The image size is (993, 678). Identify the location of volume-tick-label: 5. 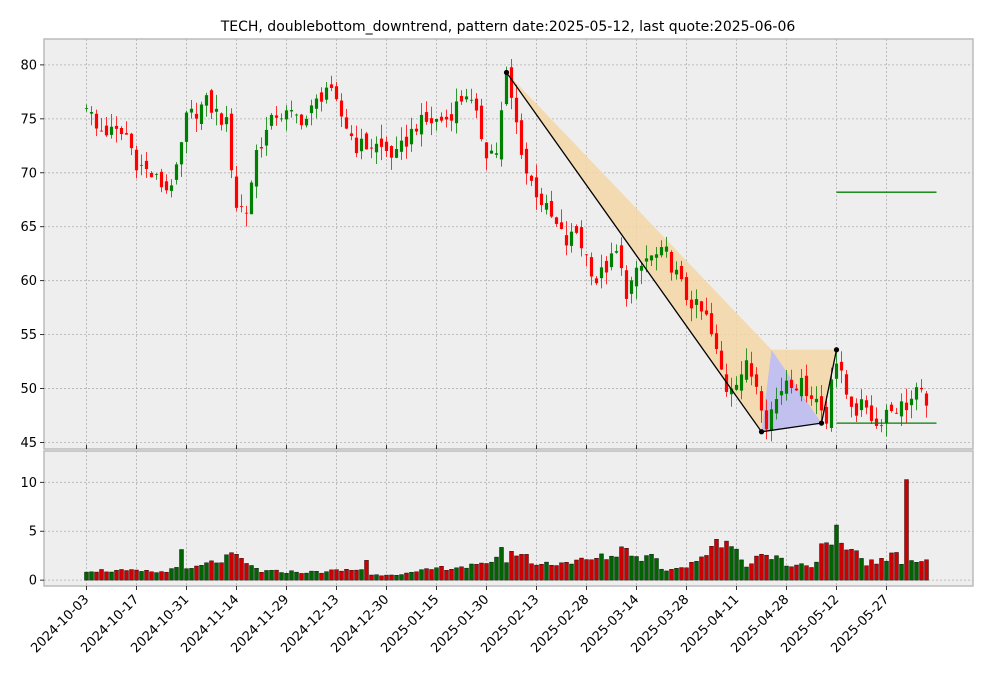
(33, 532).